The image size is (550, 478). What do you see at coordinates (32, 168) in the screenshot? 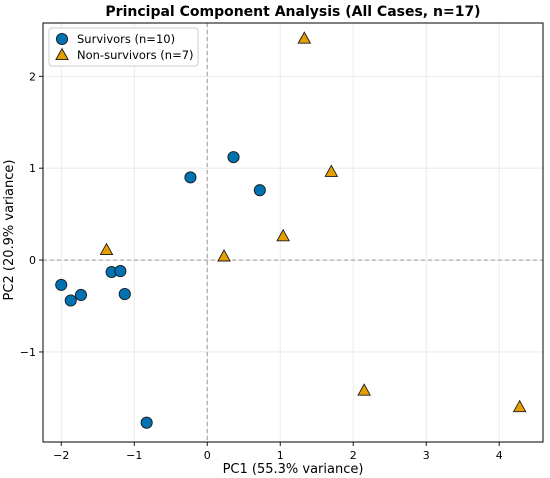
I see `y-tick-label: 1` at bounding box center [32, 168].